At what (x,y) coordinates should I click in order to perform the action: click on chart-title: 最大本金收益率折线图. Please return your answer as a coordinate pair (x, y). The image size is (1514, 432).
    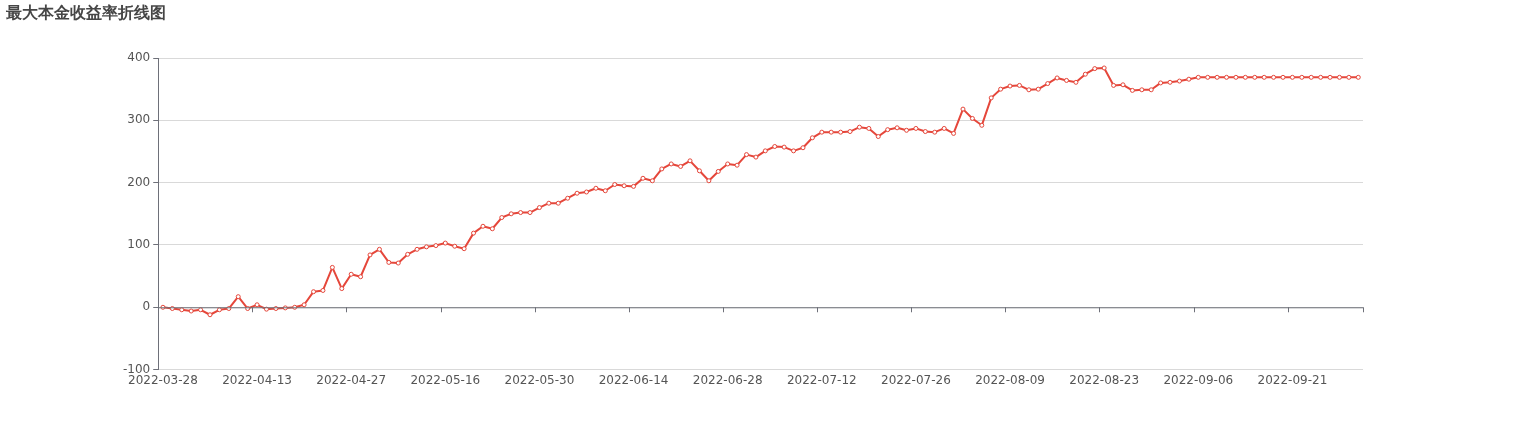
    Looking at the image, I should click on (86, 13).